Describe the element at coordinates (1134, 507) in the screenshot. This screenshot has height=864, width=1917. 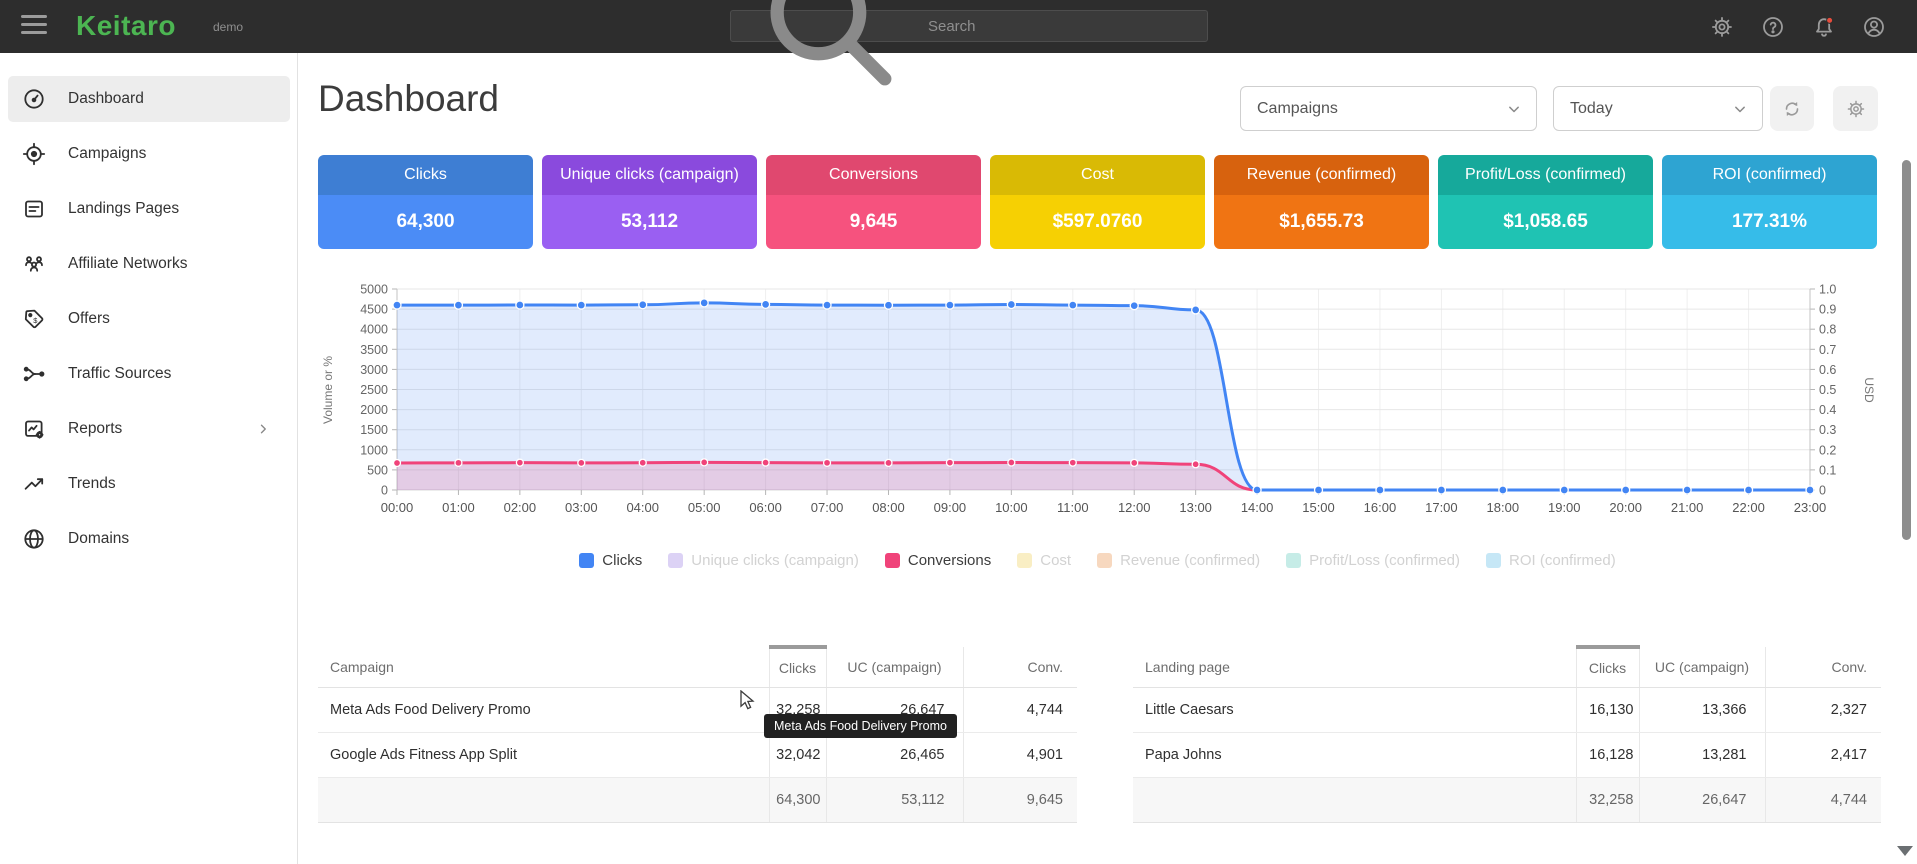
I see `svg-text: 12:00` at that location.